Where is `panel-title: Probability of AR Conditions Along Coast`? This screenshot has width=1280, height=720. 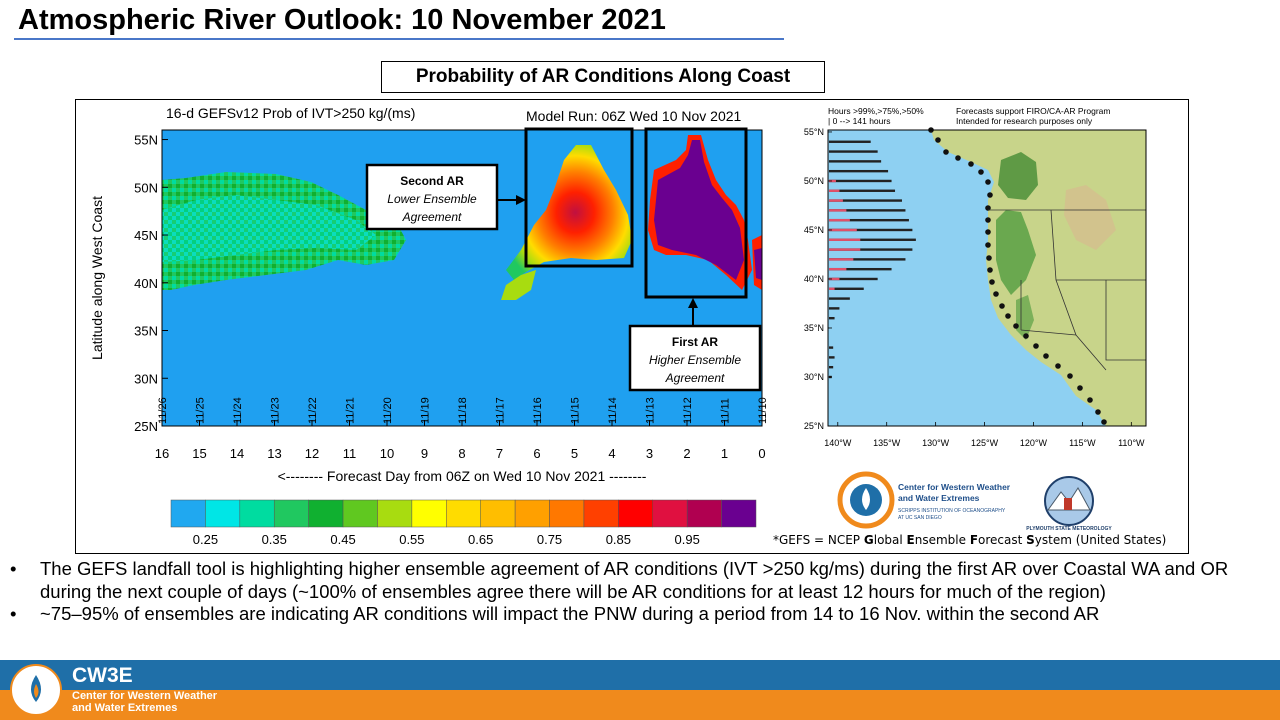
panel-title: Probability of AR Conditions Along Coast is located at coordinates (603, 77).